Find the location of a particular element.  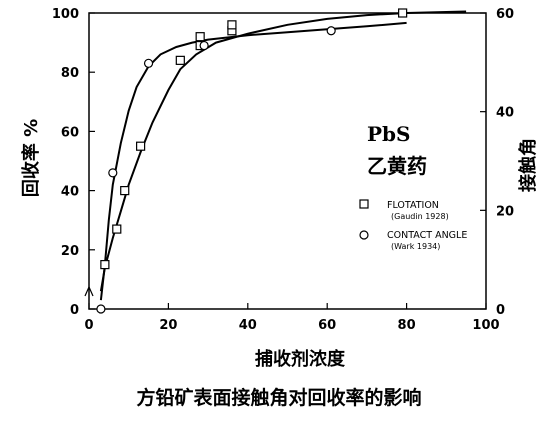

x-tick-label: 80 is located at coordinates (407, 325).